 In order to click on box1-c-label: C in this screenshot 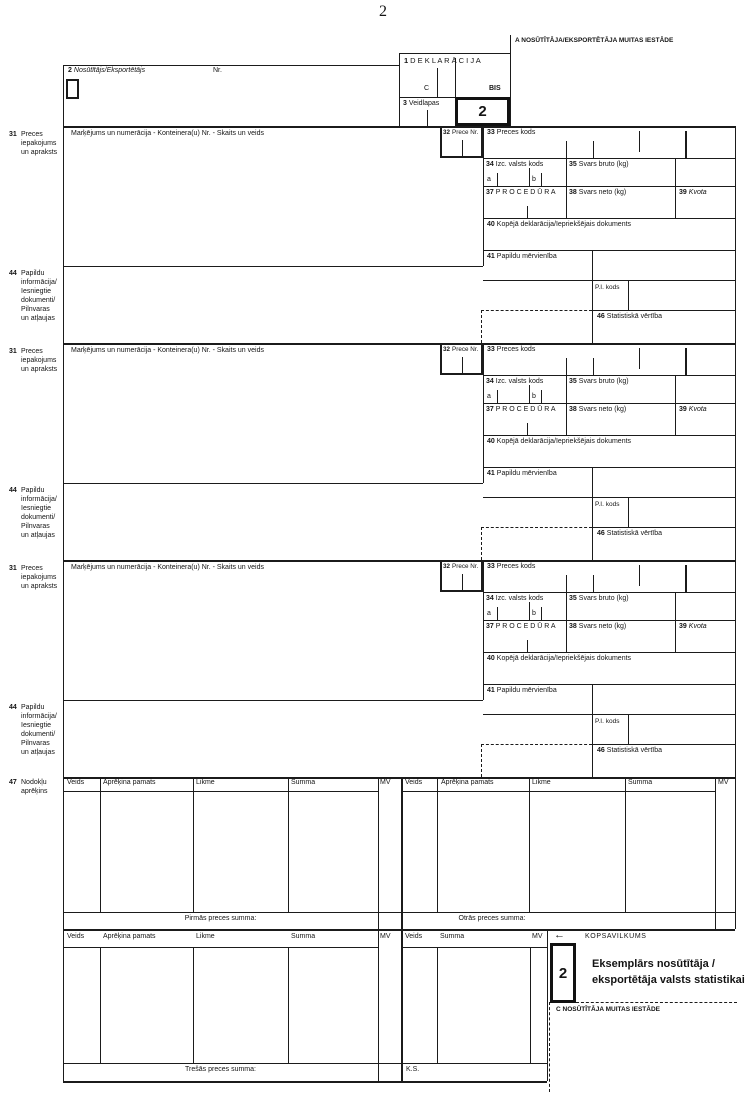, I will do `click(427, 88)`.